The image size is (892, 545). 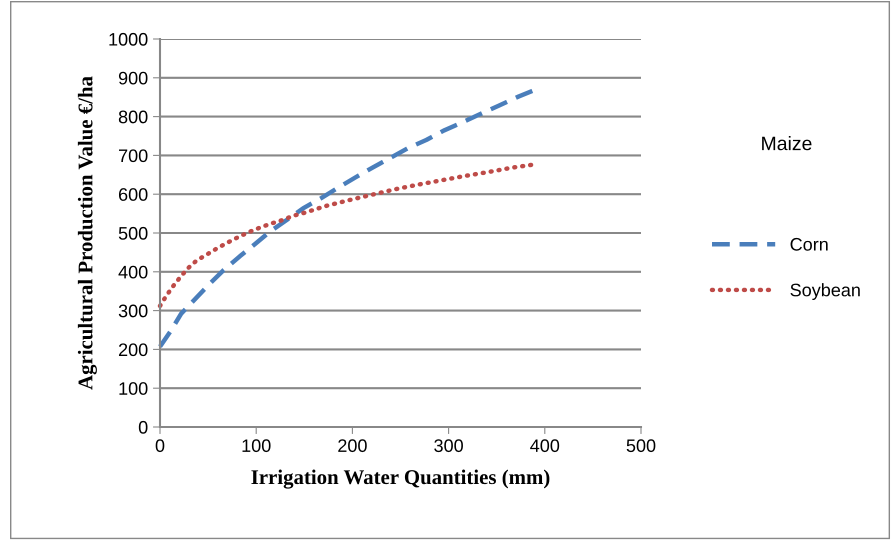 What do you see at coordinates (352, 445) in the screenshot?
I see `x-tick-label: 200` at bounding box center [352, 445].